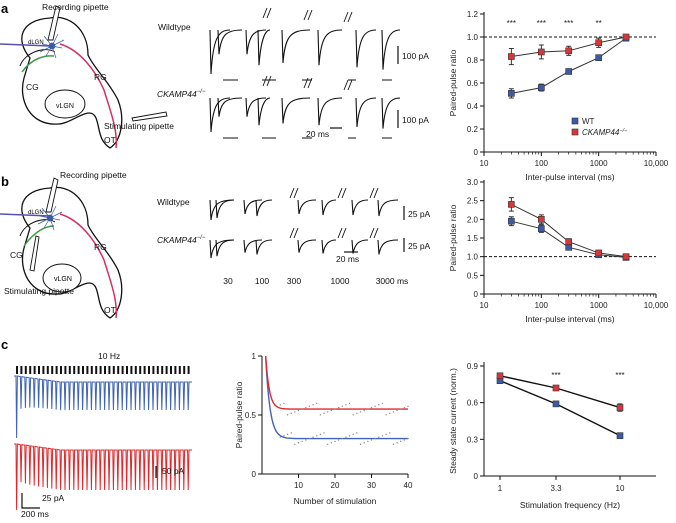 The height and width of the screenshot is (523, 676). Describe the element at coordinates (335, 485) in the screenshot. I see `x-tick-label: 20` at that location.